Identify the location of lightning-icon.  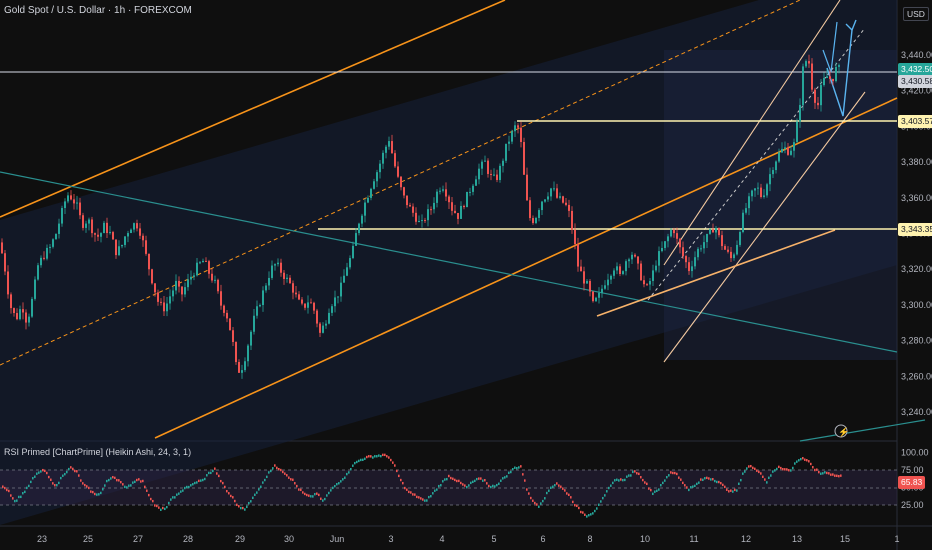
(841, 431).